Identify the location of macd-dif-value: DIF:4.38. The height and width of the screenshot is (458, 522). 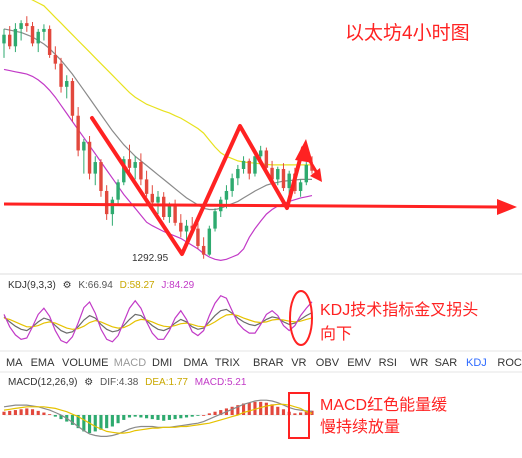
(119, 382).